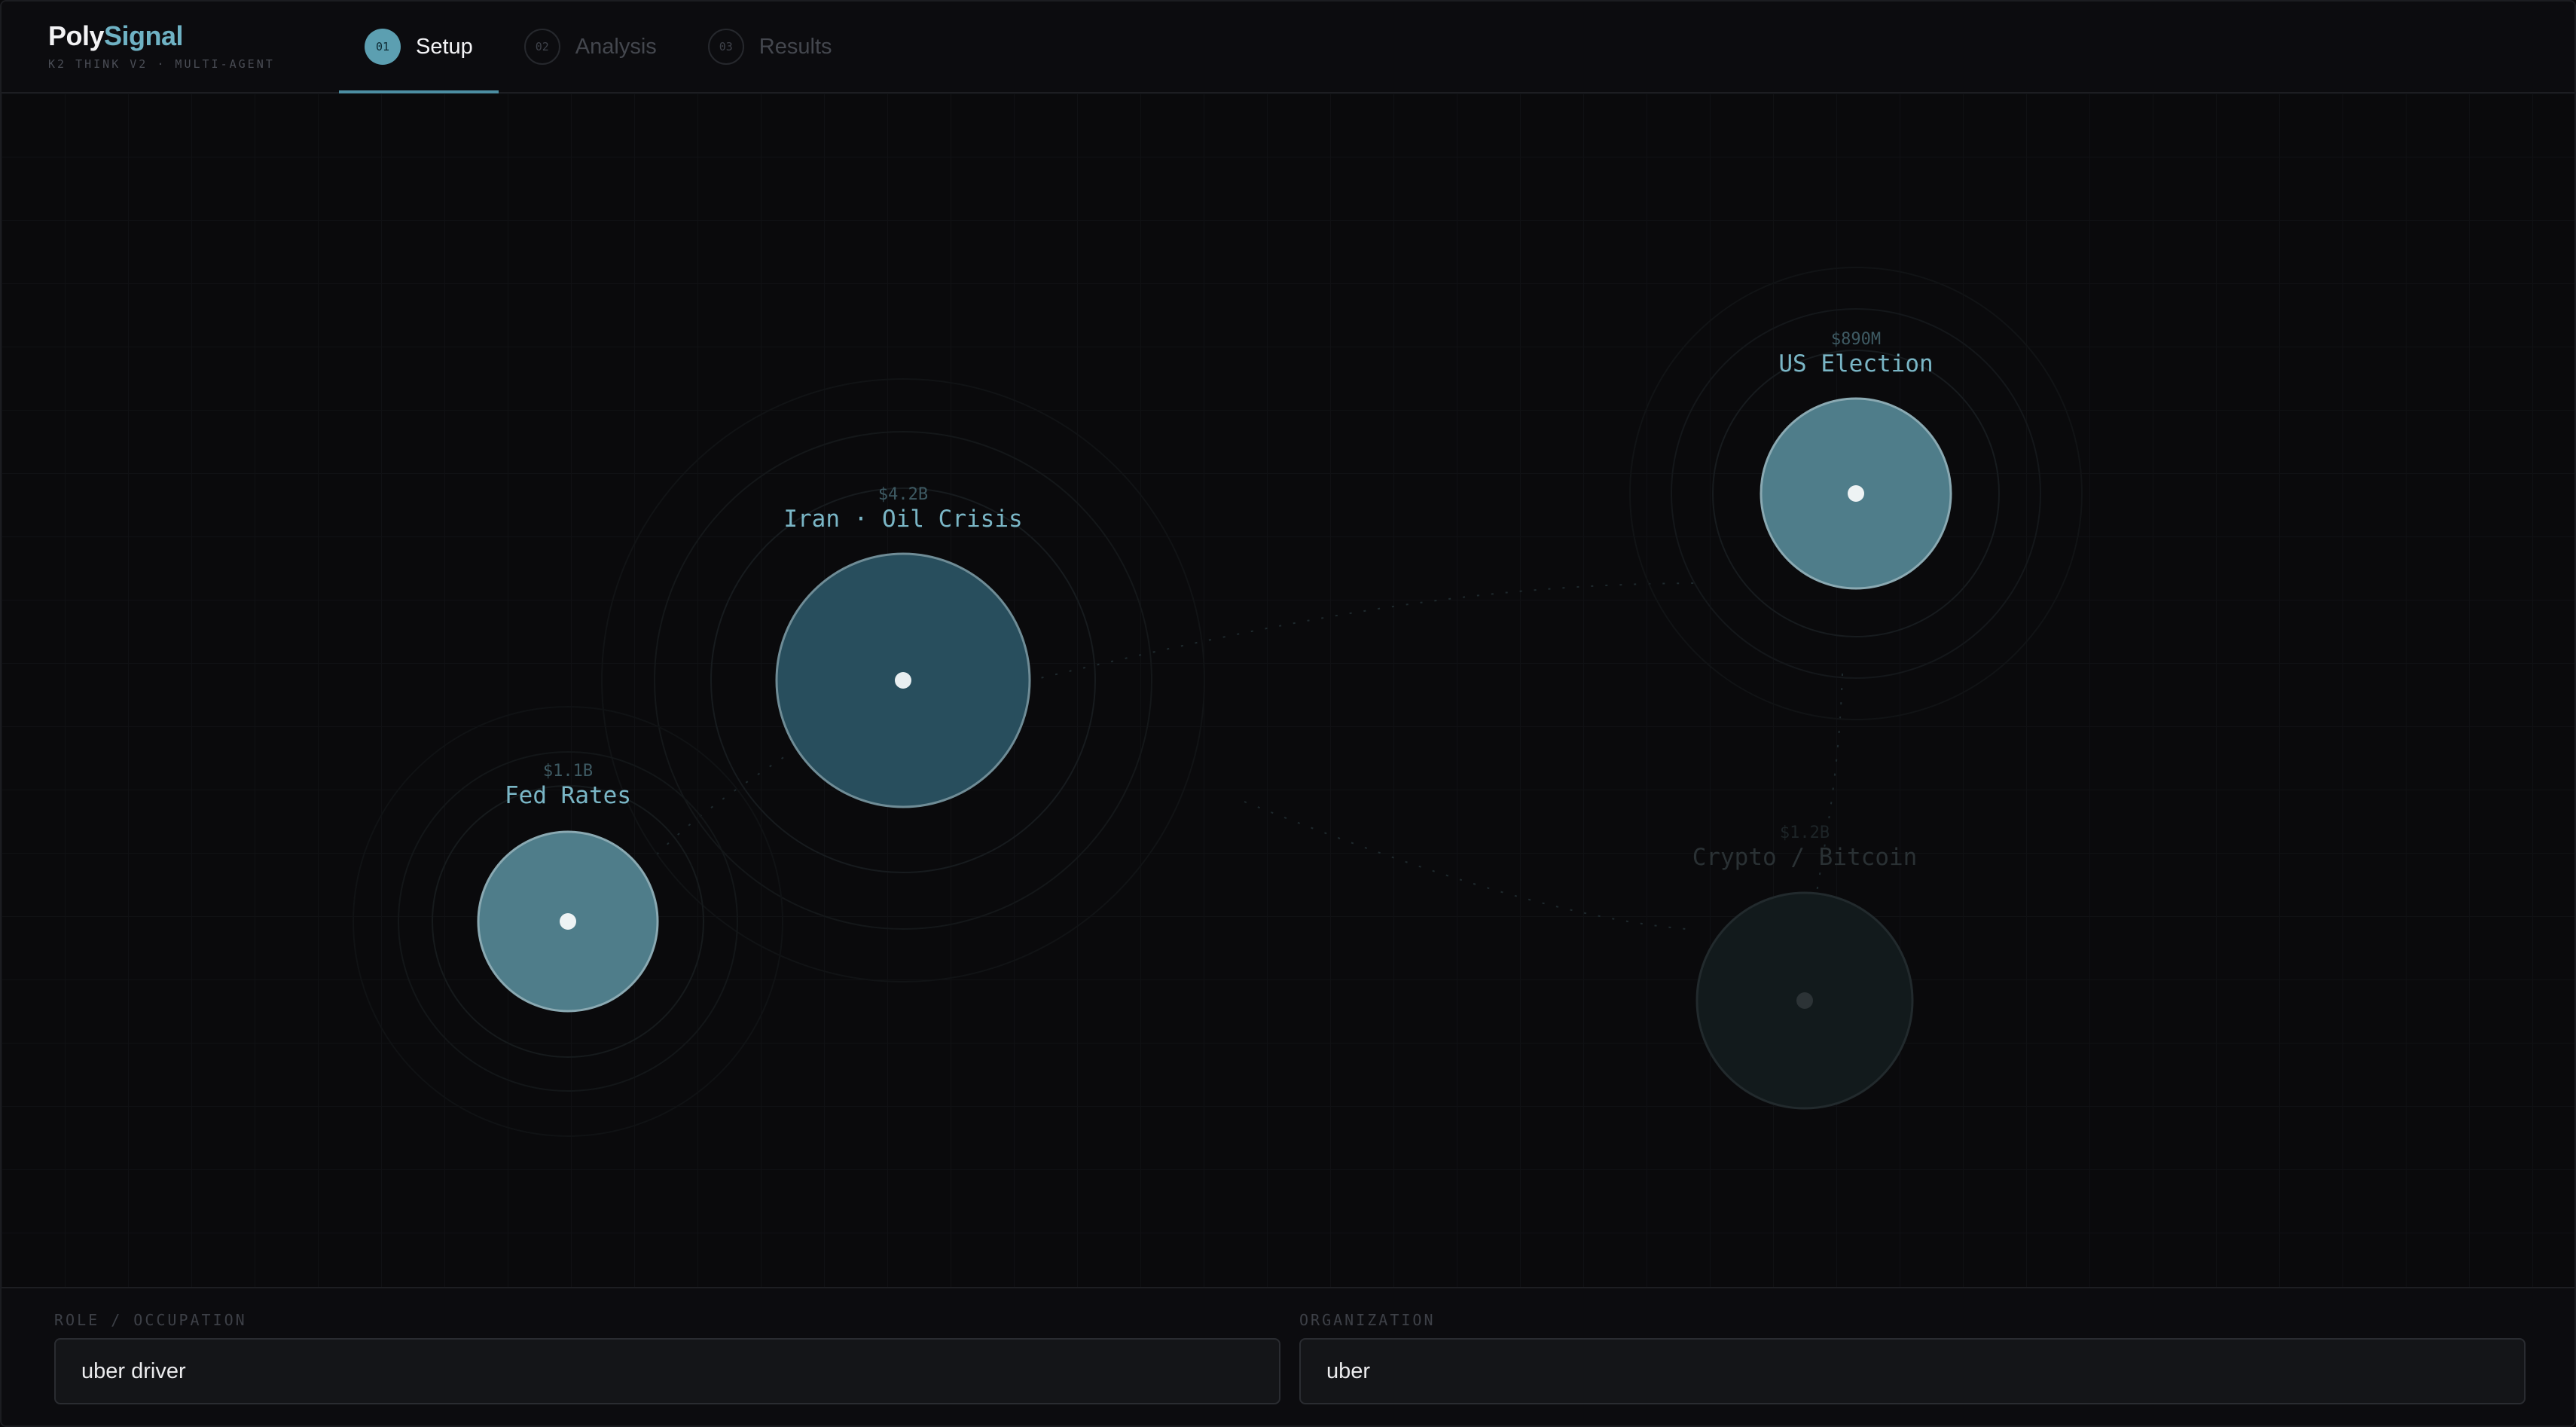 The height and width of the screenshot is (1427, 2576). I want to click on node-us-election, so click(1856, 494).